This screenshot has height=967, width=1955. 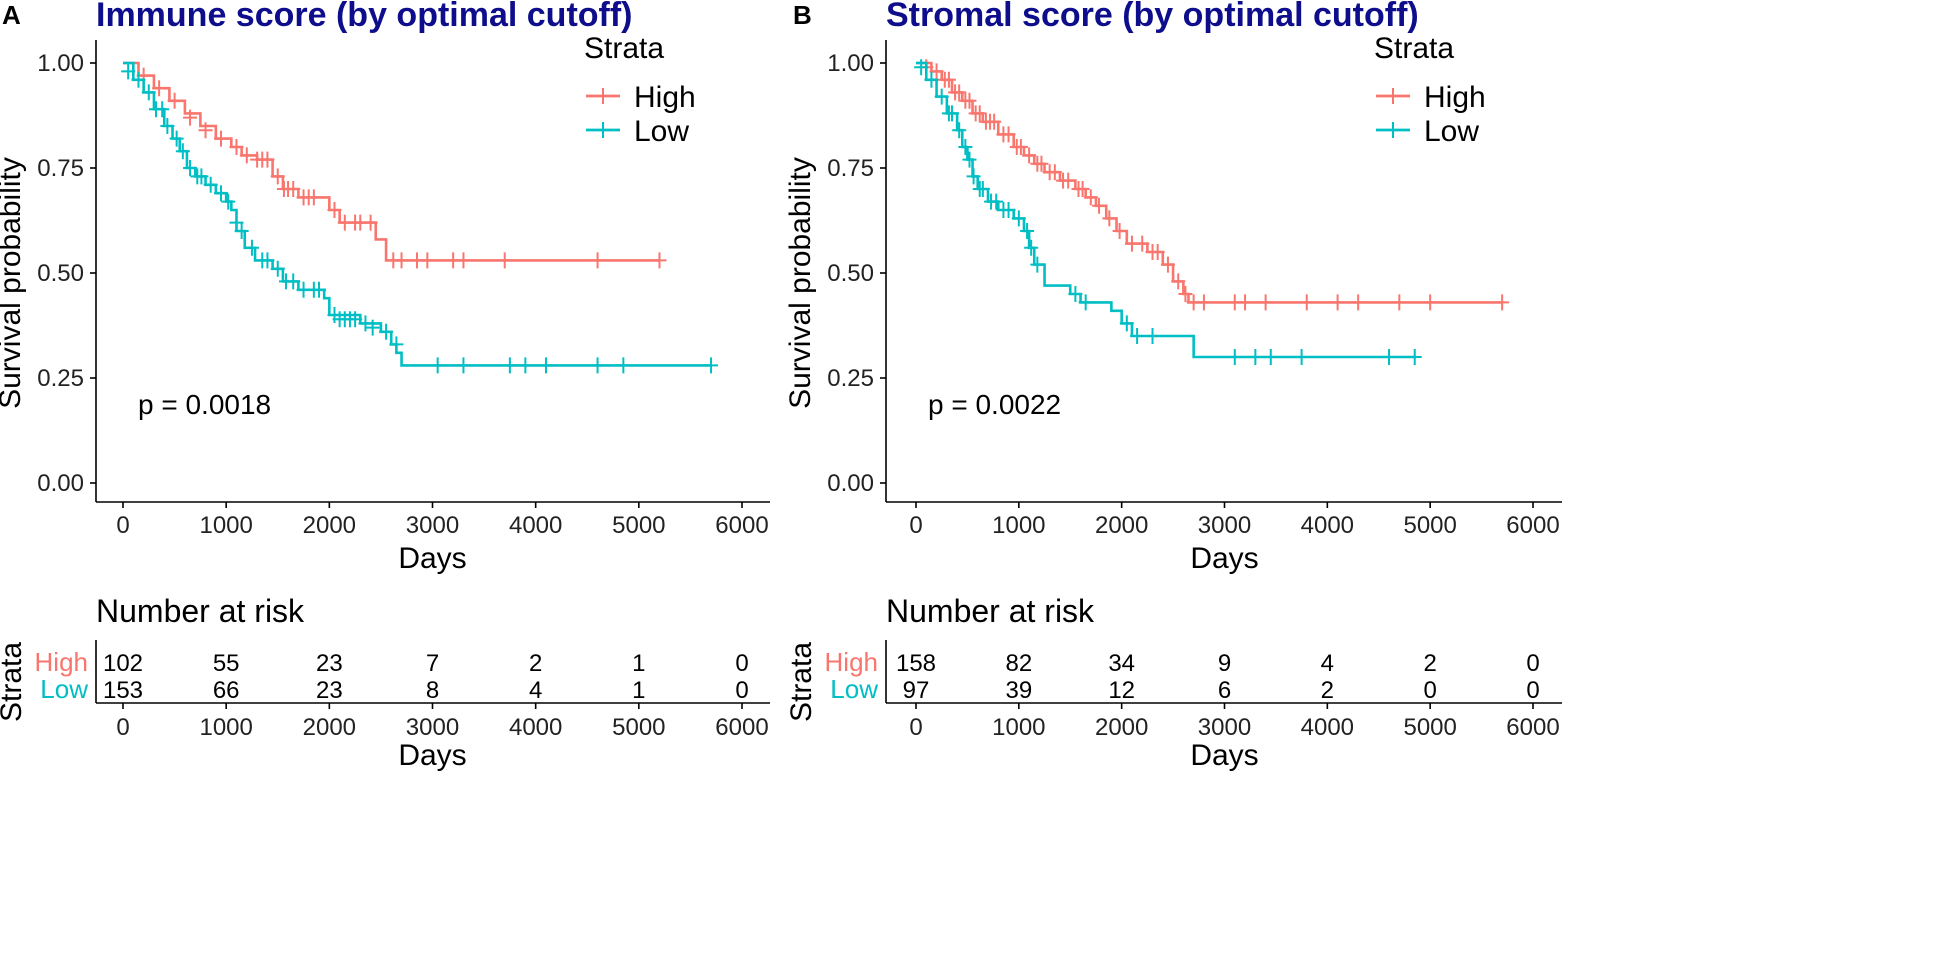 What do you see at coordinates (850, 483) in the screenshot?
I see `y-tick-label: 0.00` at bounding box center [850, 483].